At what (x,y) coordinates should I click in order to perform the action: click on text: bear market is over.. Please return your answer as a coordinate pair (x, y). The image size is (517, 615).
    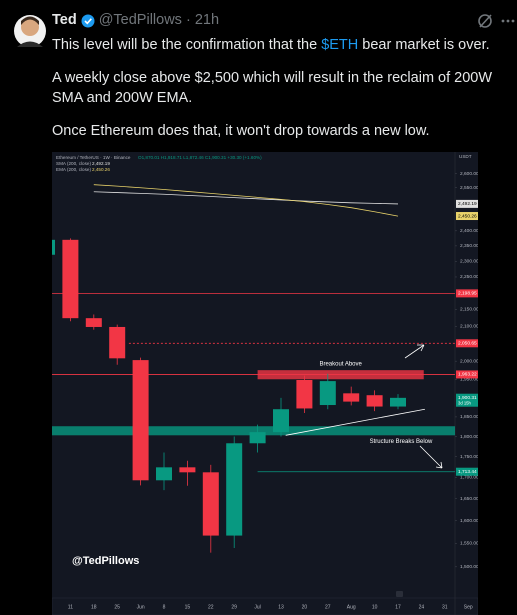
    Looking at the image, I should click on (424, 45).